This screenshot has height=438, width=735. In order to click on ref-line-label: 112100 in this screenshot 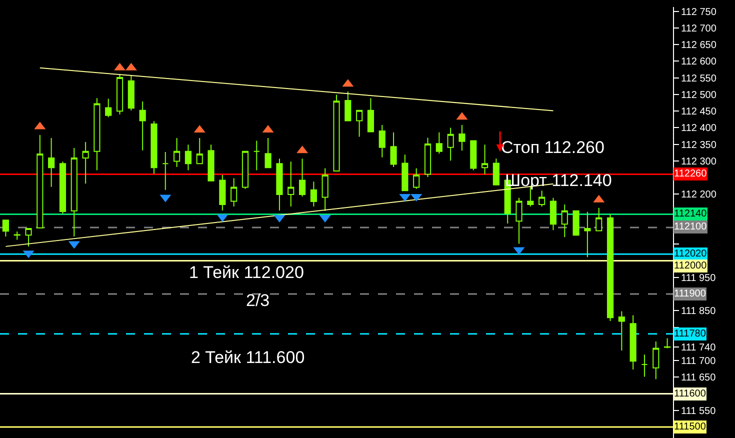, I will do `click(691, 226)`.